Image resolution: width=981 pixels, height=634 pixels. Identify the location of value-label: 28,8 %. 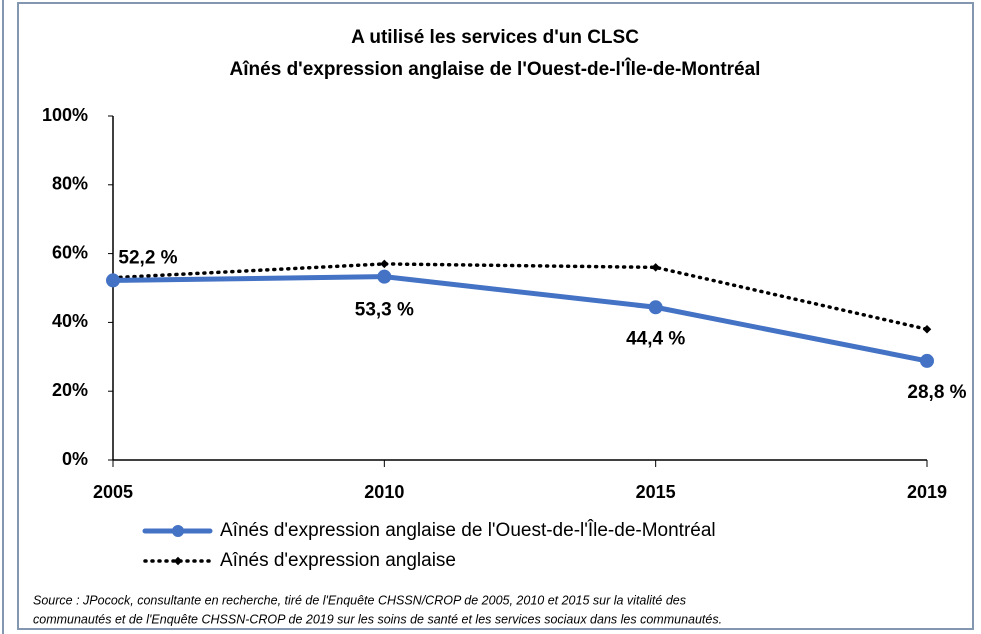
(936, 392).